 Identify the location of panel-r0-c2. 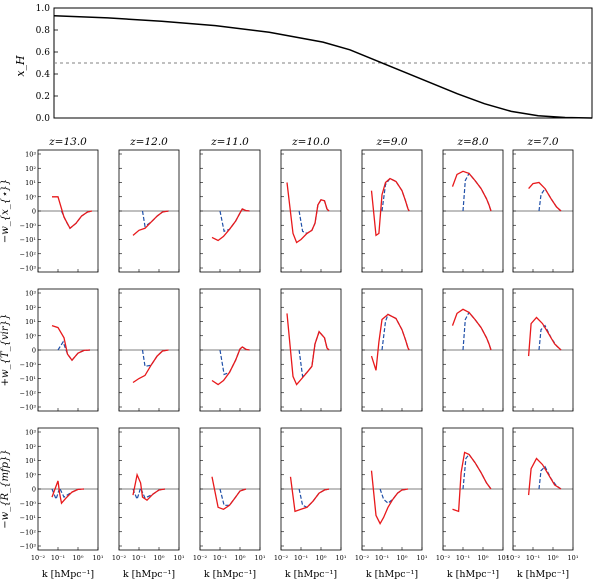
(230, 211).